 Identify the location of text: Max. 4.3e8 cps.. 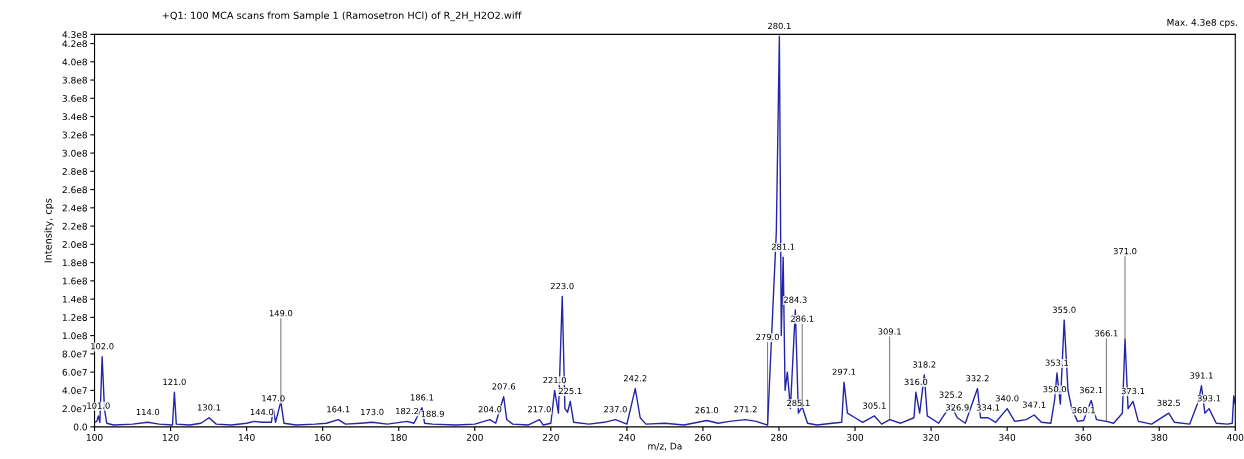
(1202, 23).